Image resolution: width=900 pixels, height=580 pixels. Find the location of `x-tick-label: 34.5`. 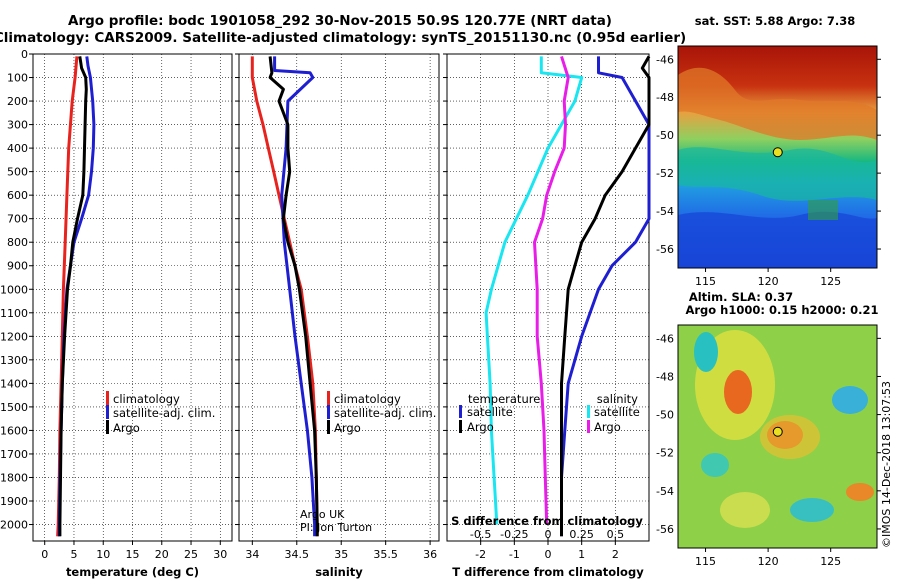

x-tick-label: 34.5 is located at coordinates (297, 554).